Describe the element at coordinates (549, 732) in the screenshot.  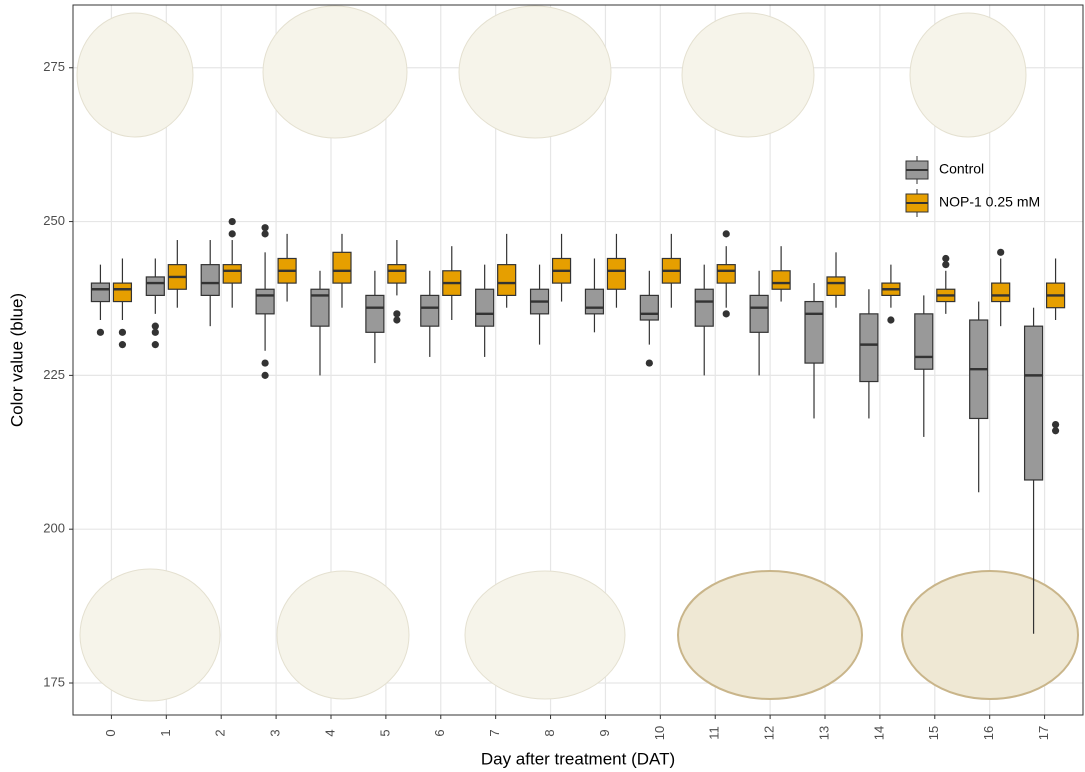
I see `x-tick-label: 8` at that location.